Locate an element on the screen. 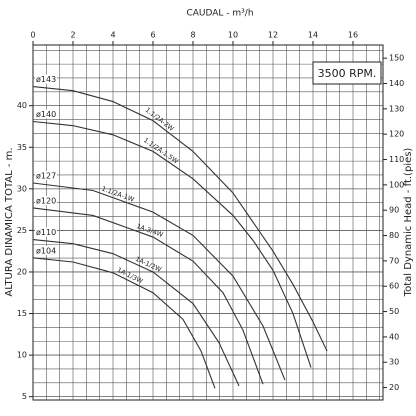 The height and width of the screenshot is (416, 416). y-tick-label: 10 is located at coordinates (22, 355).